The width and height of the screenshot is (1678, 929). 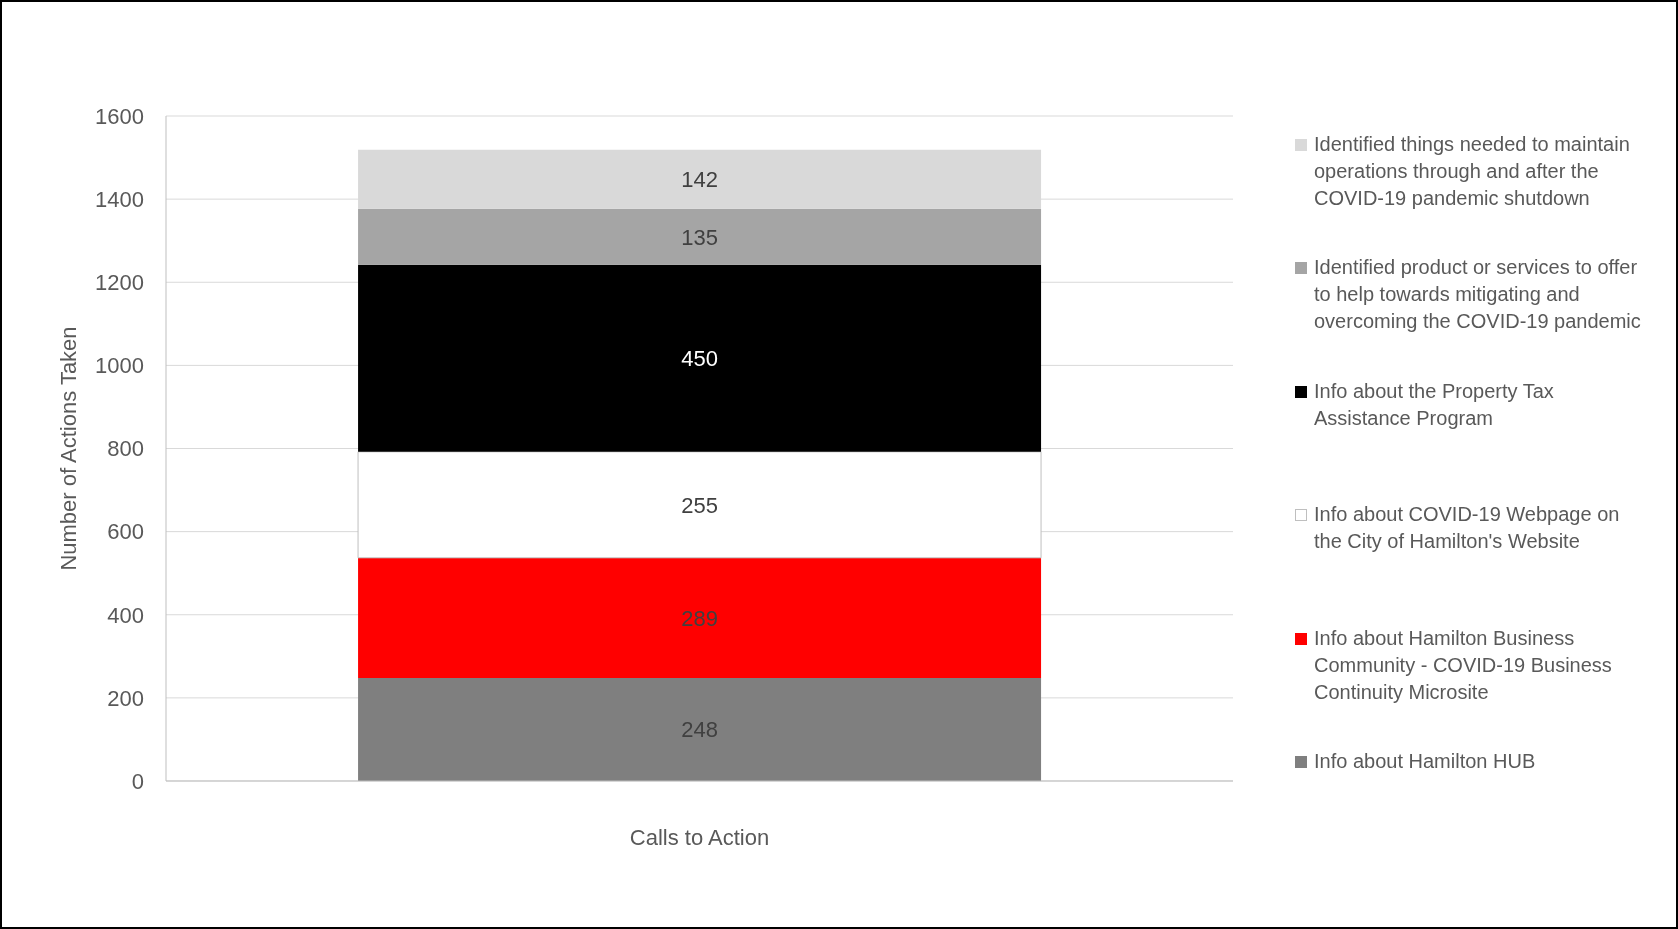 I want to click on y-tick-label: 200, so click(x=125, y=698).